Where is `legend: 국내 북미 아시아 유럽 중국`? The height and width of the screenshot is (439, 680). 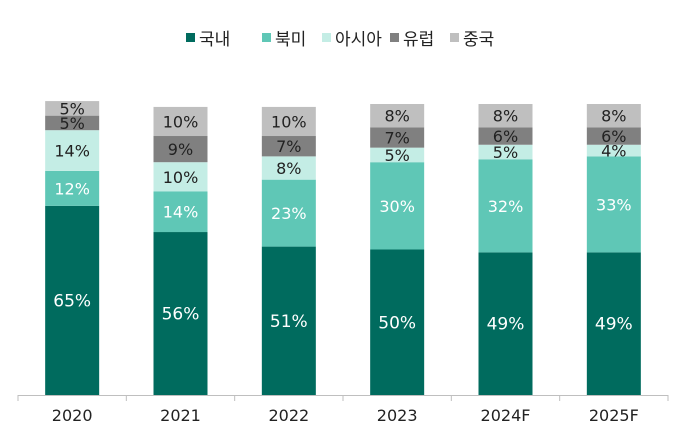 legend: 국내 북미 아시아 유럽 중국 is located at coordinates (340, 40).